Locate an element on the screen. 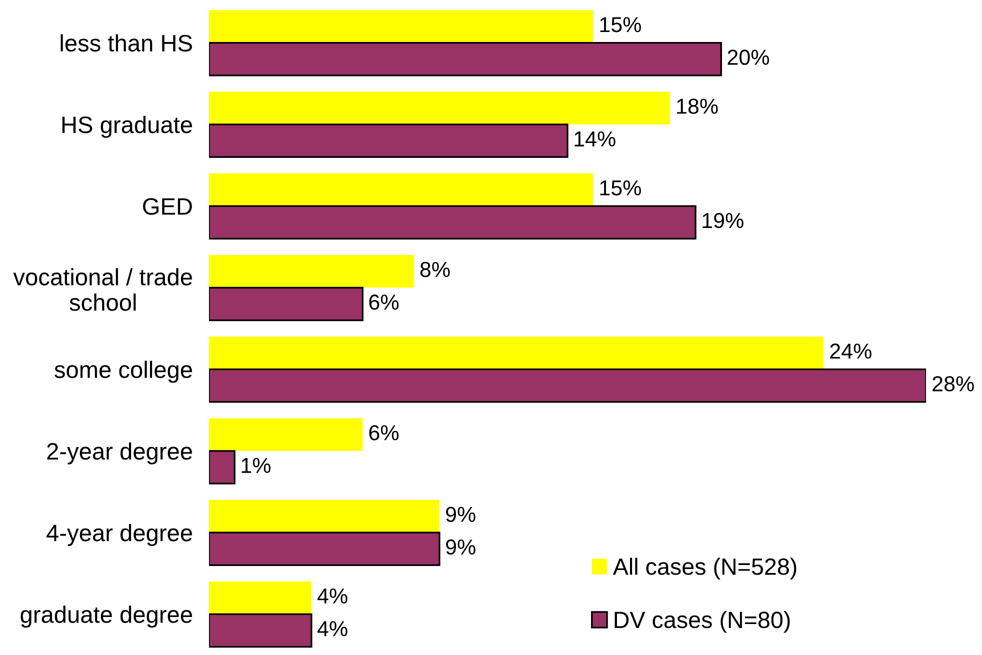 This screenshot has height=655, width=982. y-tick-label: 2-year degree is located at coordinates (119, 453).